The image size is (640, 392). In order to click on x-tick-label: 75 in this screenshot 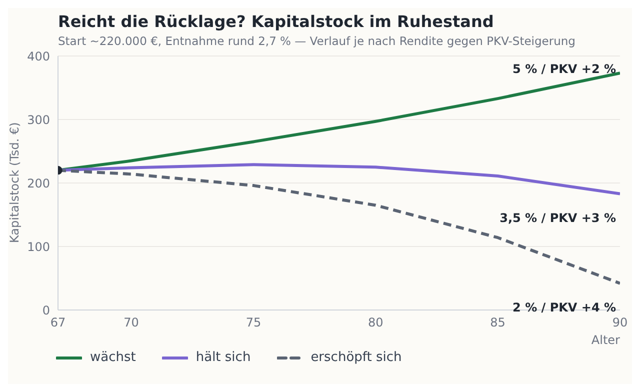, I will do `click(254, 323)`.